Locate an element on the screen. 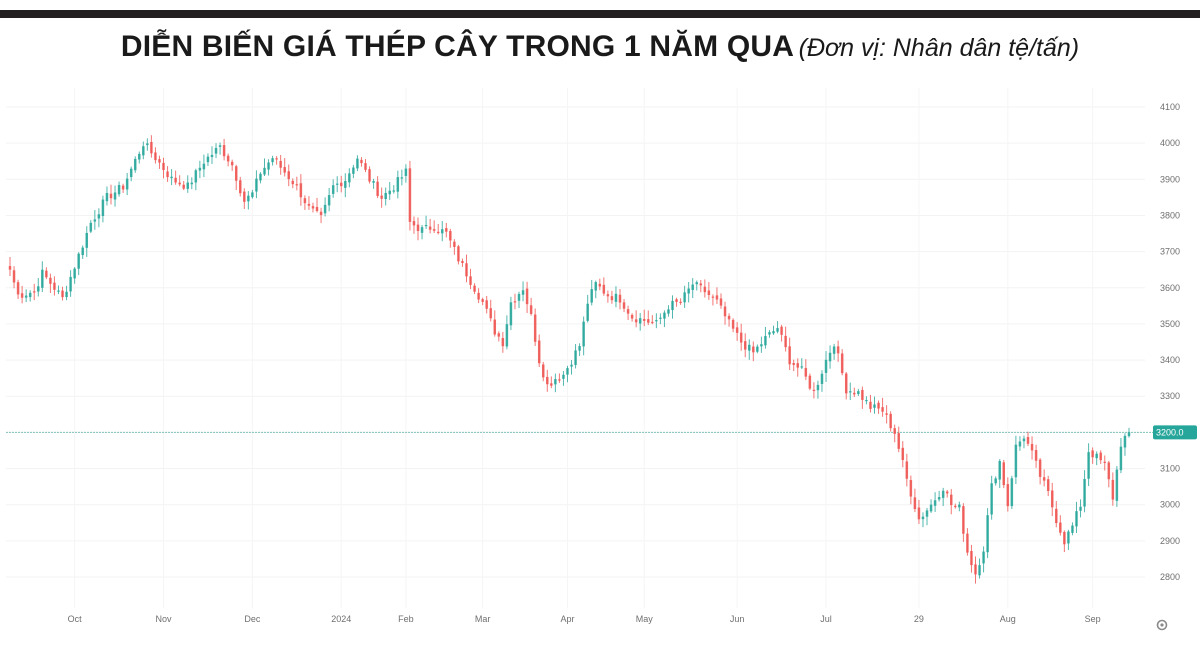 Image resolution: width=1200 pixels, height=660 pixels. y-tick-label: 3600 is located at coordinates (1170, 288).